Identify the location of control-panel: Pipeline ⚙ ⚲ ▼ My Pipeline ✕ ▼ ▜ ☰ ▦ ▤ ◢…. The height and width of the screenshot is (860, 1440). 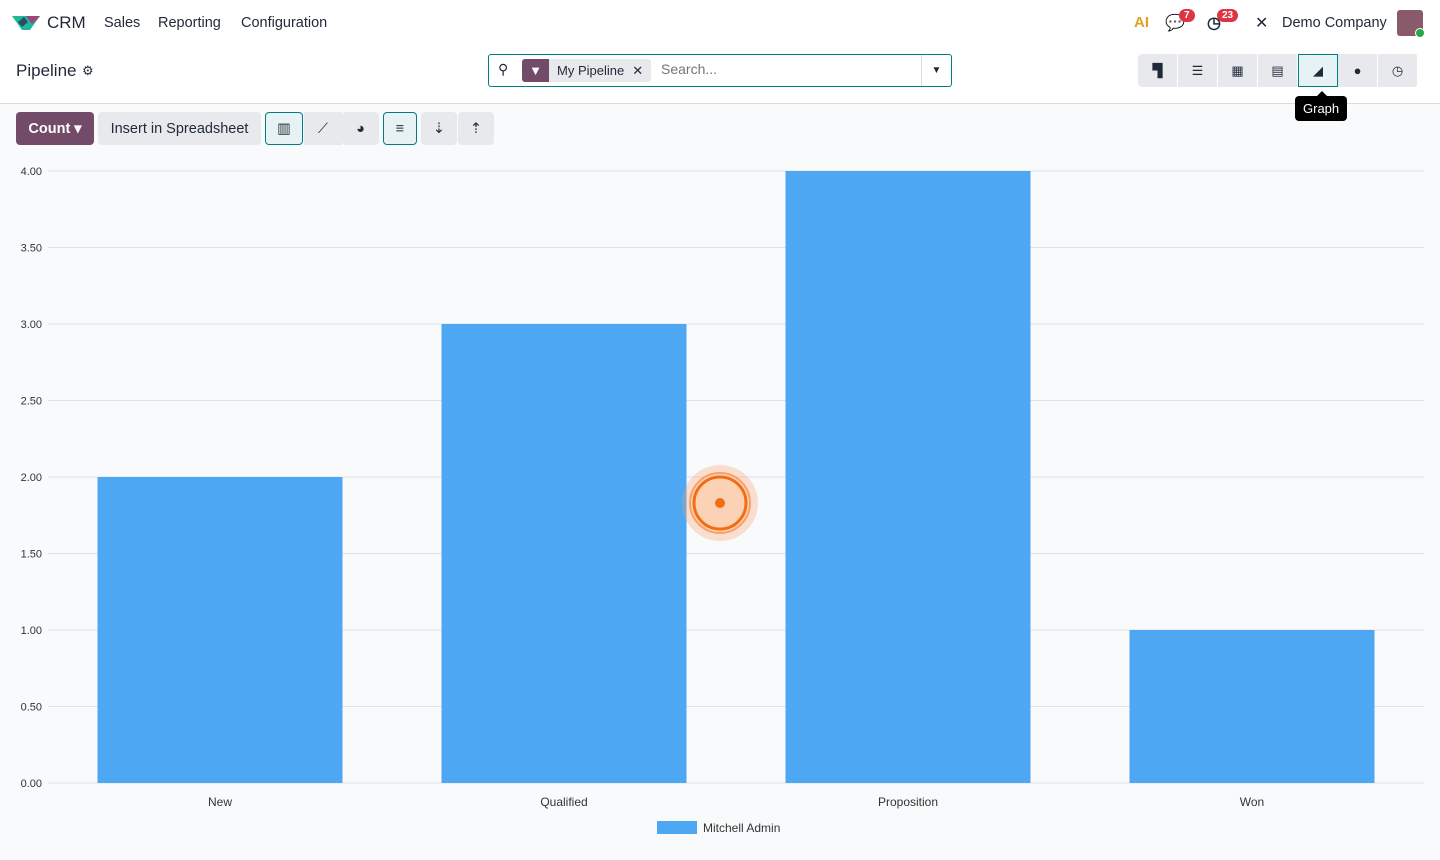
(720, 75).